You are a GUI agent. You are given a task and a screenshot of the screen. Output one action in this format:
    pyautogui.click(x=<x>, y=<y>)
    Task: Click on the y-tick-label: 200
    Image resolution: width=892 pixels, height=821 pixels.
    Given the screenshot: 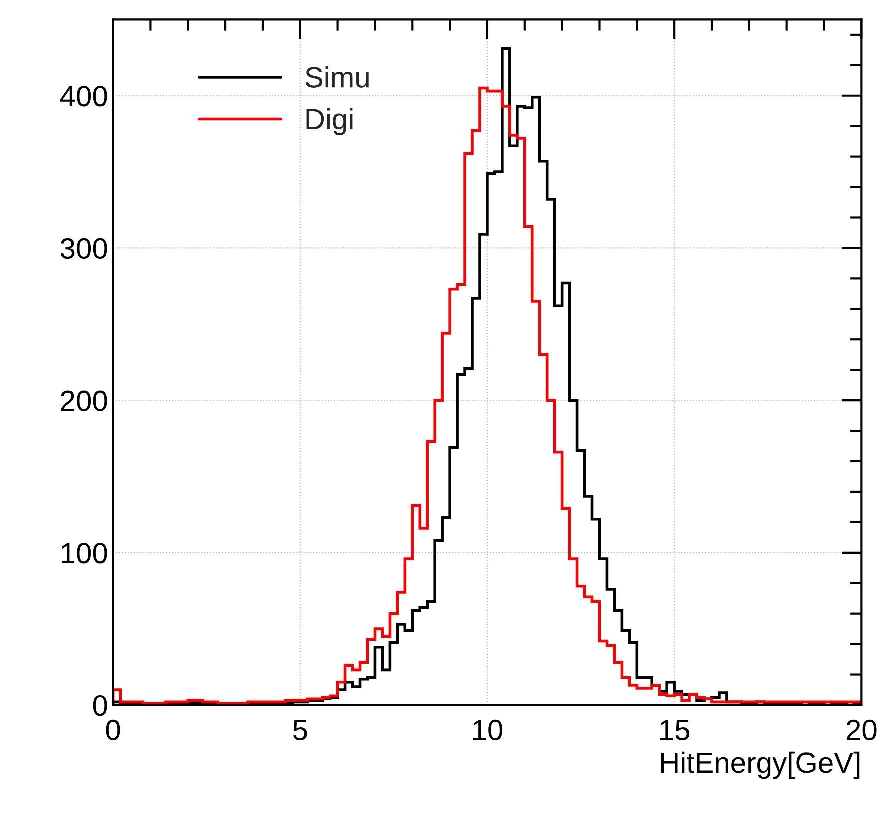 What is the action you would take?
    pyautogui.click(x=84, y=401)
    